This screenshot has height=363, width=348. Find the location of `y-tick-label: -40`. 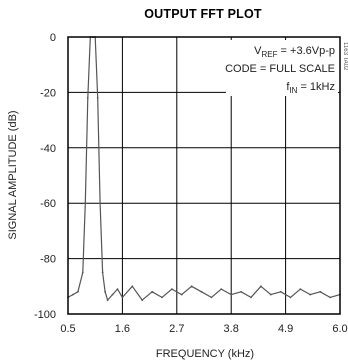

y-tick-label: -40 is located at coordinates (48, 149).